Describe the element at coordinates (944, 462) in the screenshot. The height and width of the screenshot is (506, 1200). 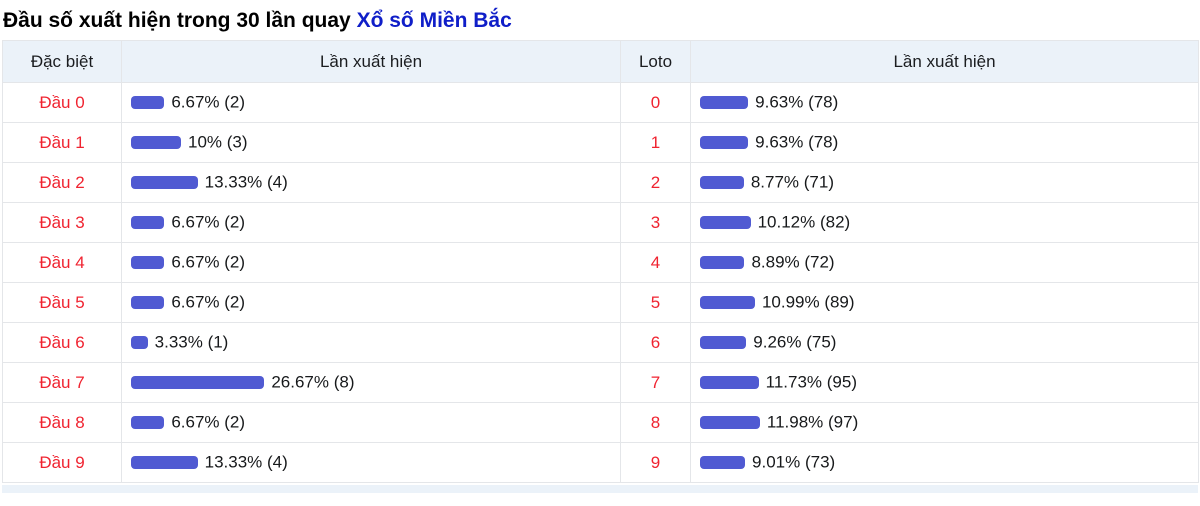
I see `loto-frequency-cell: 9.01% (73)` at that location.